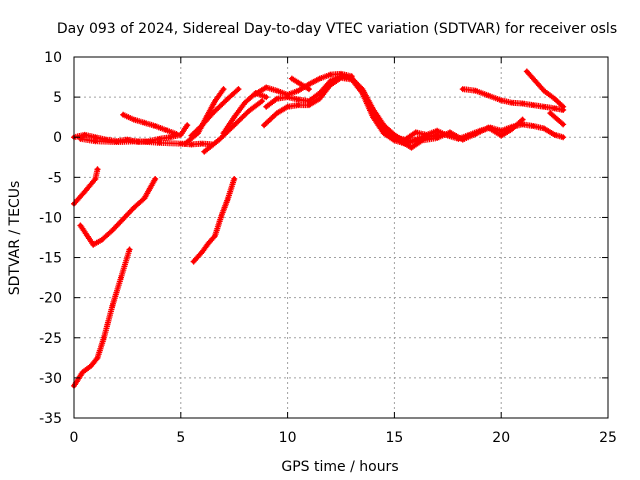 This screenshot has height=480, width=640. What do you see at coordinates (55, 178) in the screenshot?
I see `y-tick-label: -5` at bounding box center [55, 178].